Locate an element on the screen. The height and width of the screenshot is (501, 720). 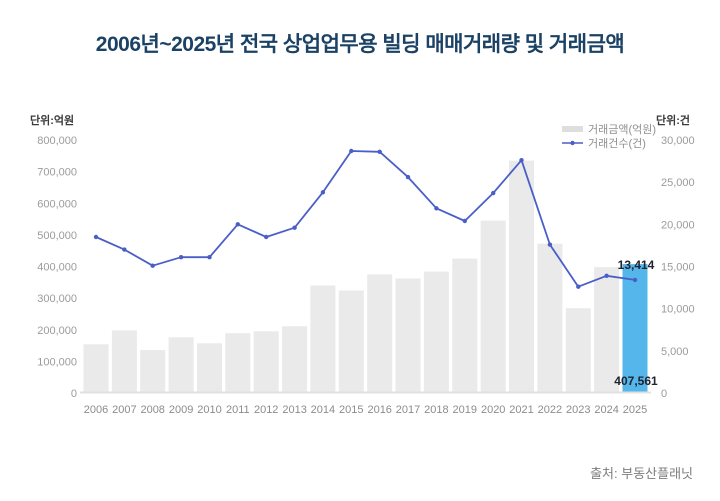
bar-2014 is located at coordinates (323, 339).